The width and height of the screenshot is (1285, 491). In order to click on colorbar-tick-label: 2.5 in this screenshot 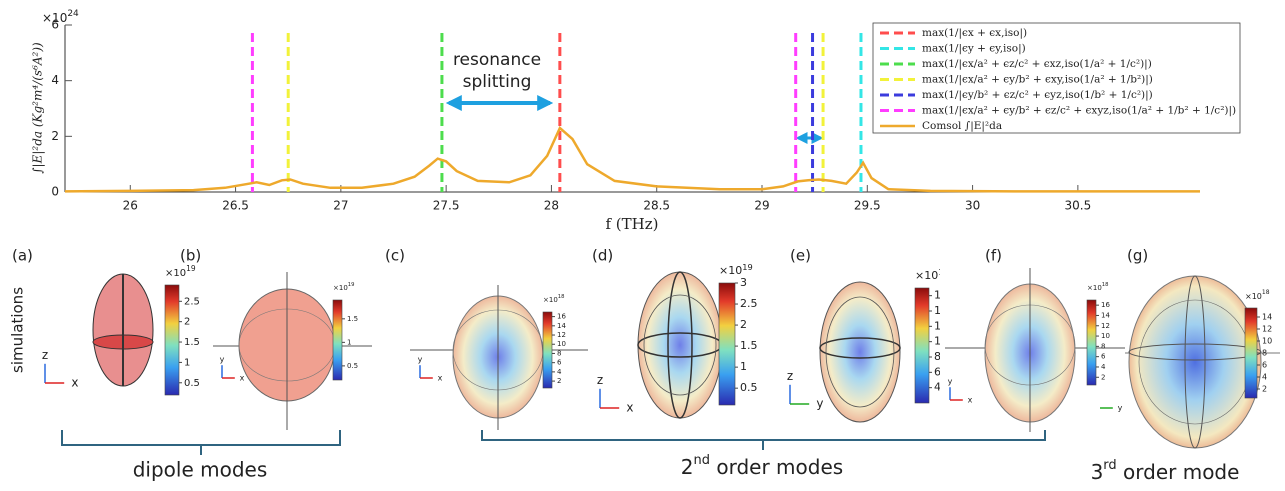, I will do `click(749, 303)`.